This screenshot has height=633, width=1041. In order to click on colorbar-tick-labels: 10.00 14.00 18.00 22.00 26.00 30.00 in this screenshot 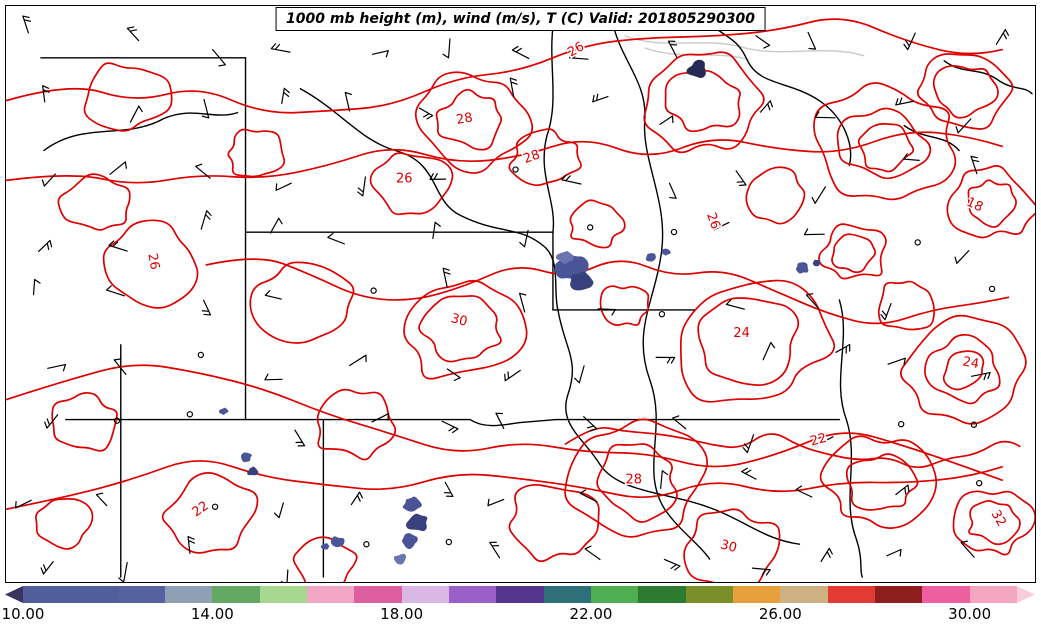, I will do `click(518, 616)`.